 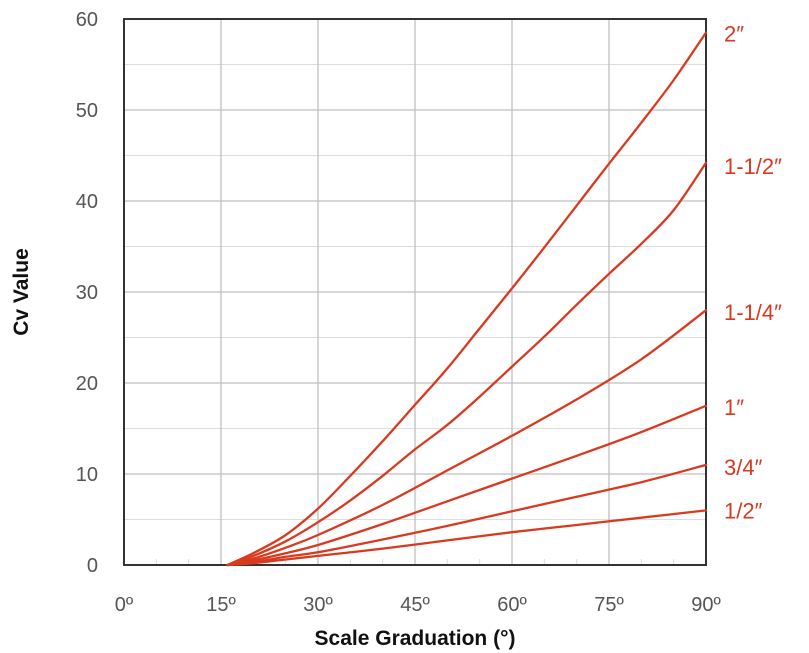 I want to click on series-labels: 2″ 1-1/2″ 1-1/4″ 1″ 3/4″ 1/2″, so click(x=753, y=273).